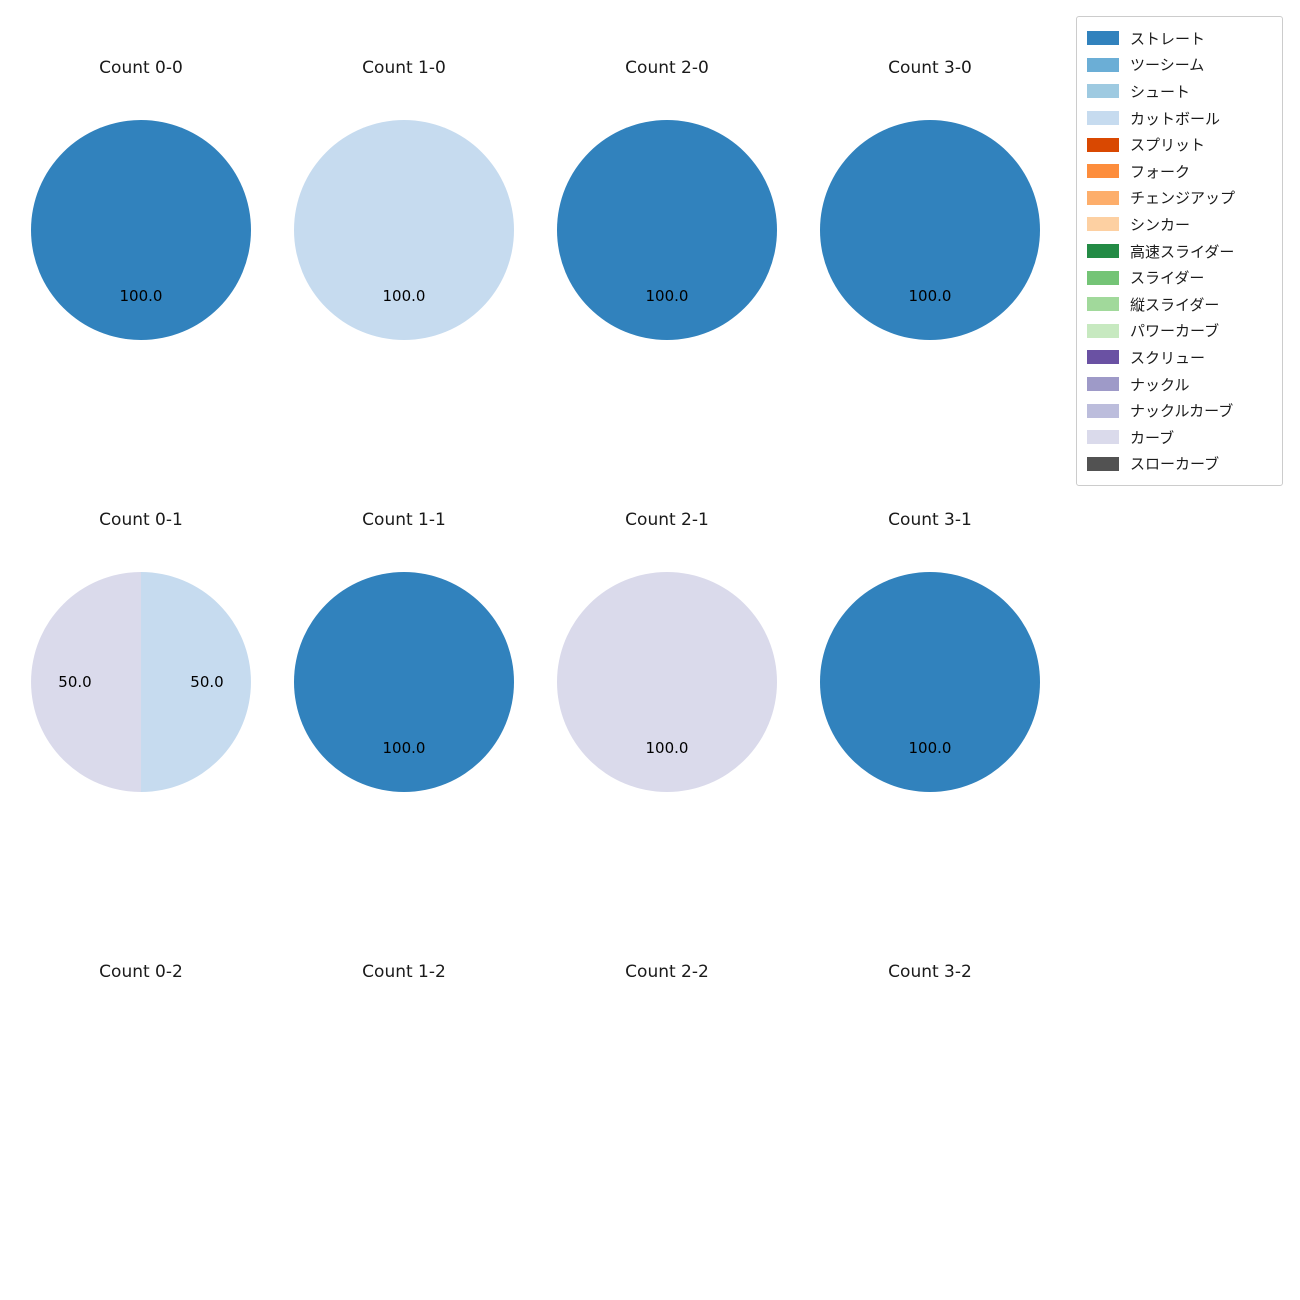 The image size is (1300, 1300). I want to click on pie-cell: Count 0-1 50.0 50.0, so click(141, 660).